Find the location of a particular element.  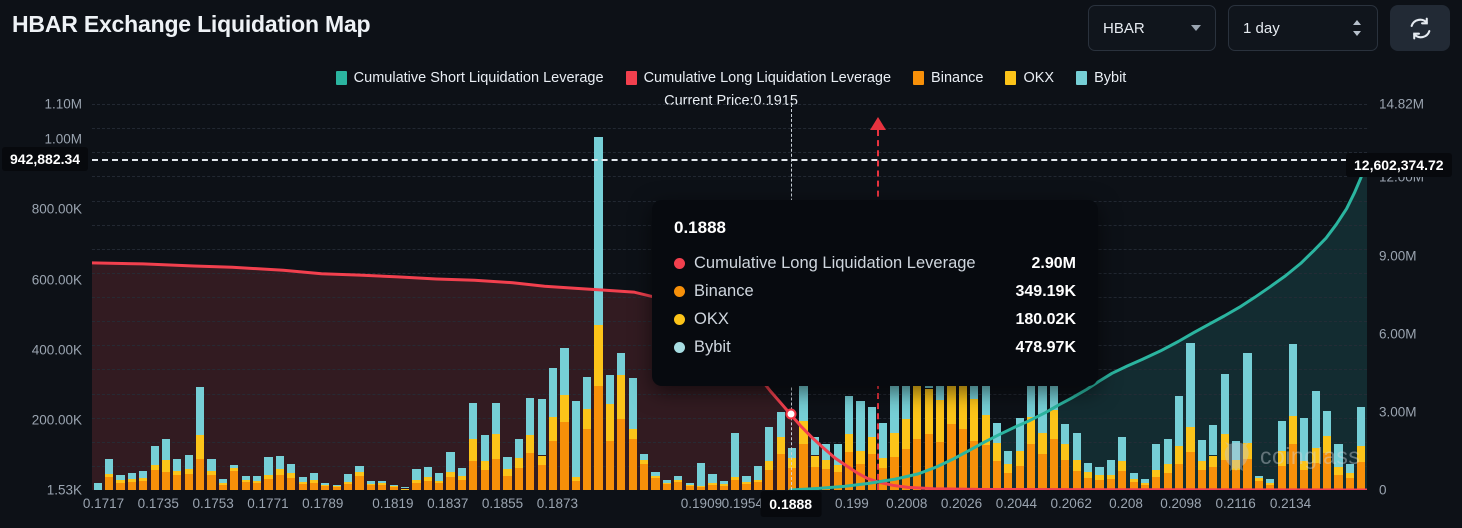

period-select: 1 day is located at coordinates (1303, 28).